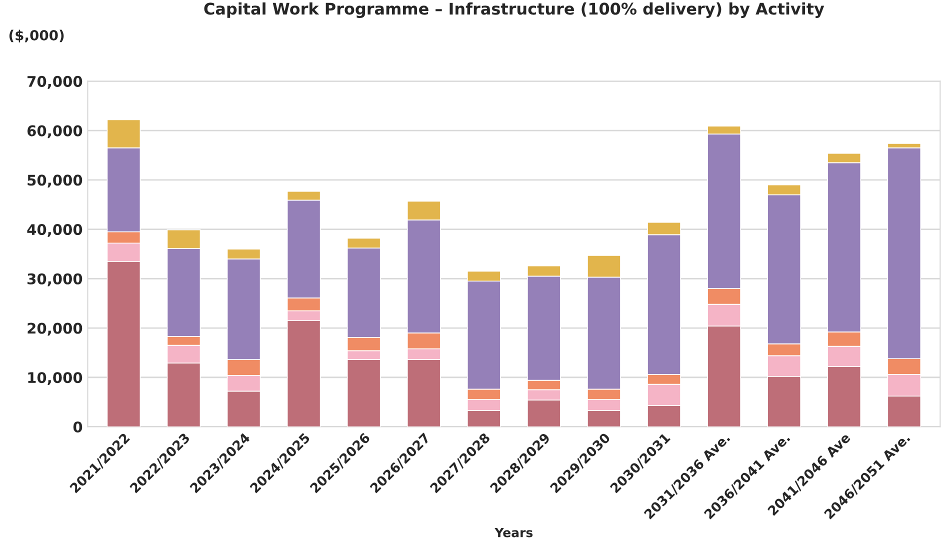 Image resolution: width=943 pixels, height=545 pixels. What do you see at coordinates (514, 10) in the screenshot?
I see `chart-title: Capital Work Programme – Infrastructure (100% delivery) by Activity` at bounding box center [514, 10].